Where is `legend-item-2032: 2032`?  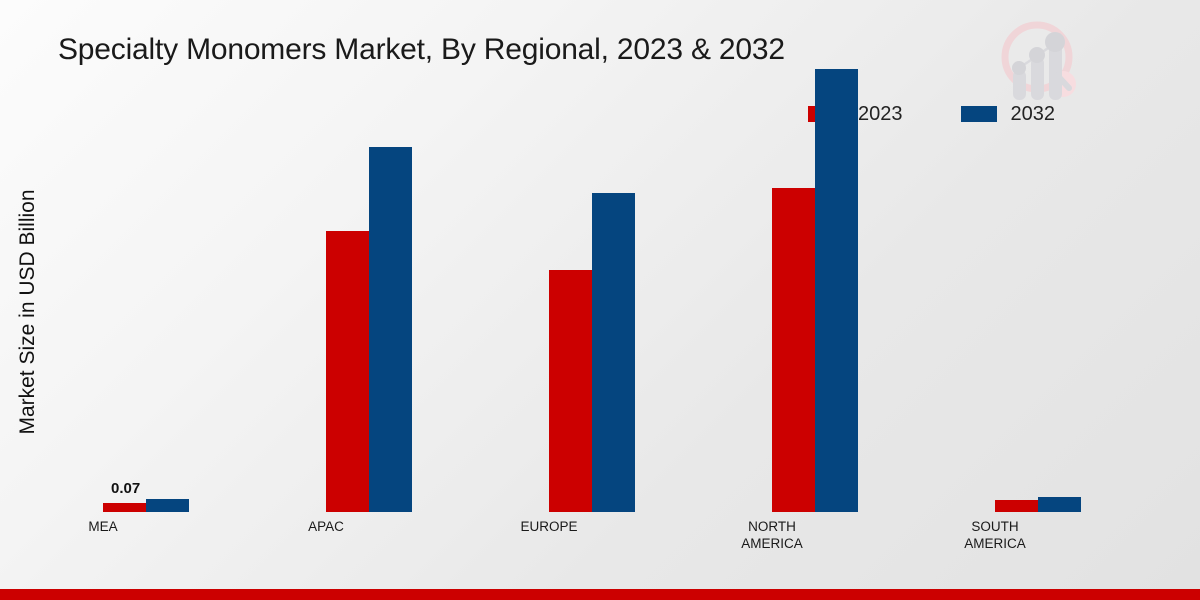
legend-item-2032: 2032 is located at coordinates (1008, 114).